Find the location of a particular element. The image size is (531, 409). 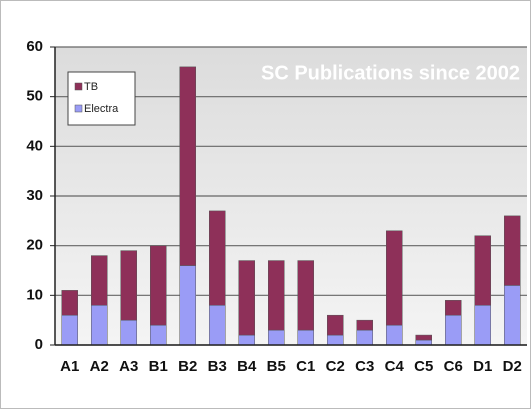

legend-label: Electra is located at coordinates (101, 109).